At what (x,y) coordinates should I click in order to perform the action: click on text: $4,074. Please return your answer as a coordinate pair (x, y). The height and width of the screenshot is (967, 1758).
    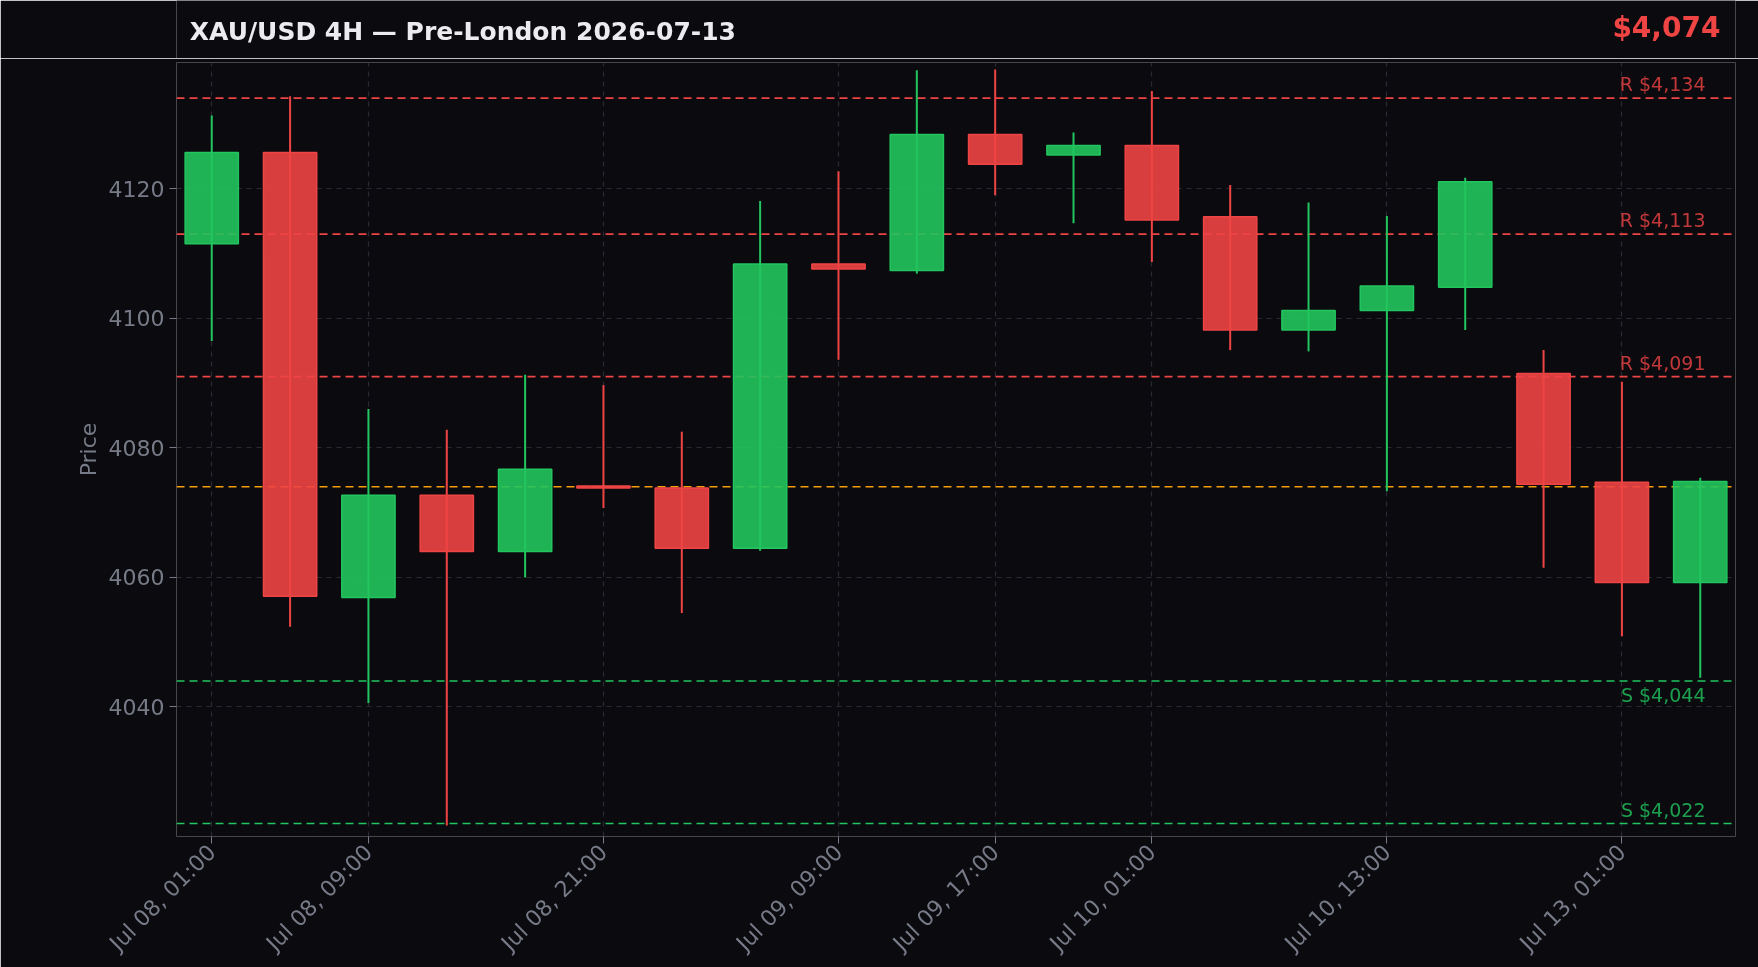
    Looking at the image, I should click on (1666, 27).